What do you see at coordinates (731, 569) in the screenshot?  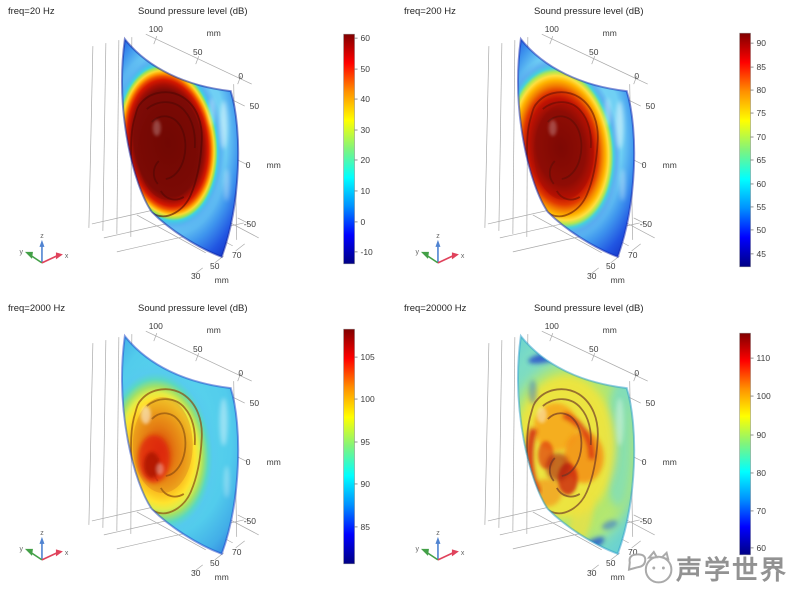 I see `watermark-text: 声学世界` at bounding box center [731, 569].